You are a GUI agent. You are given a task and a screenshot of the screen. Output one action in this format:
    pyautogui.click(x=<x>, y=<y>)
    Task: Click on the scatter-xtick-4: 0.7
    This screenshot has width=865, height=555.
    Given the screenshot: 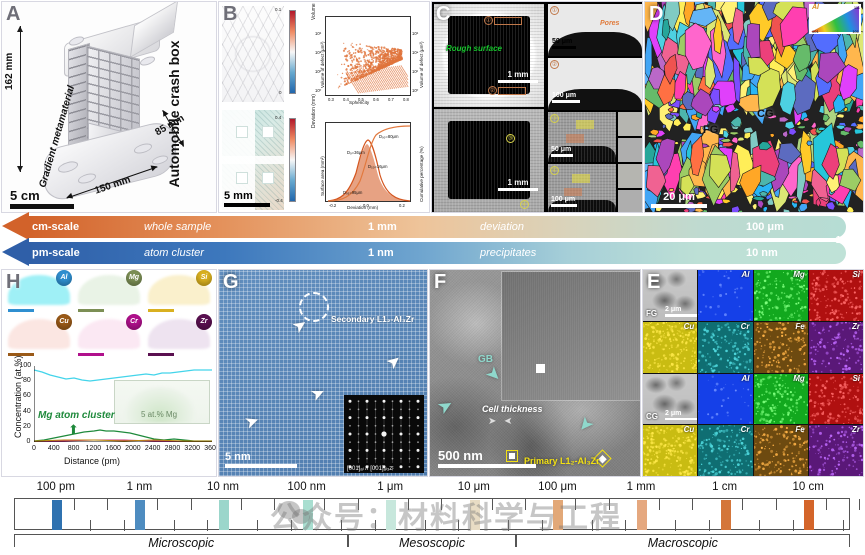 What is the action you would take?
    pyautogui.click(x=391, y=99)
    